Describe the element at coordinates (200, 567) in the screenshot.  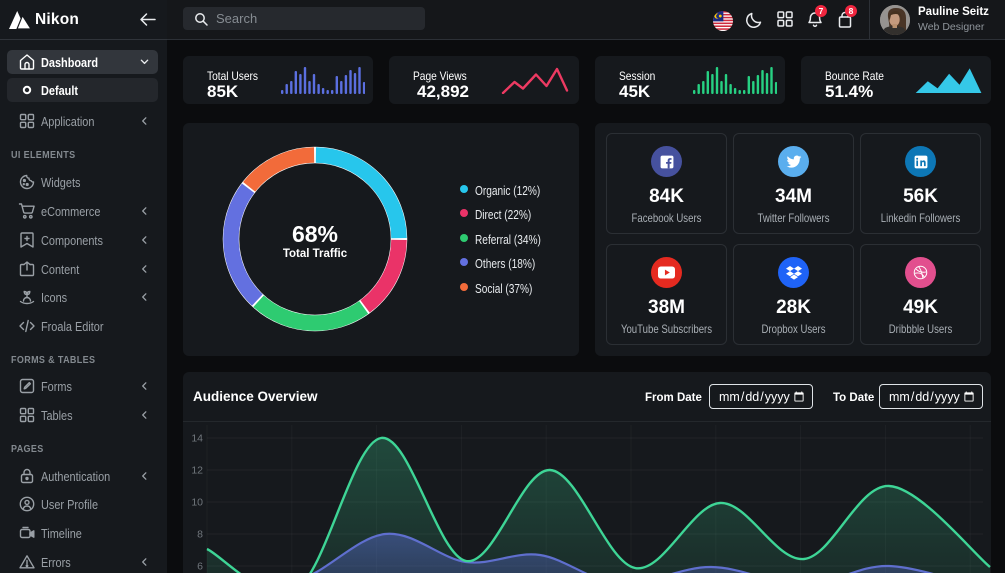
I see `svg-text: 6` at that location.